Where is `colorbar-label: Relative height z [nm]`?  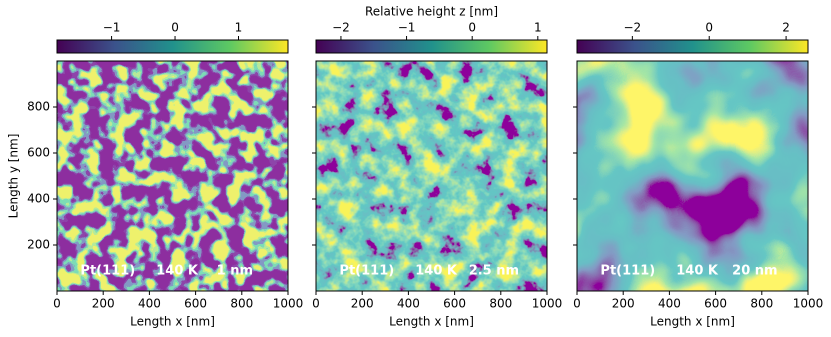
colorbar-label: Relative height z [nm] is located at coordinates (431, 12).